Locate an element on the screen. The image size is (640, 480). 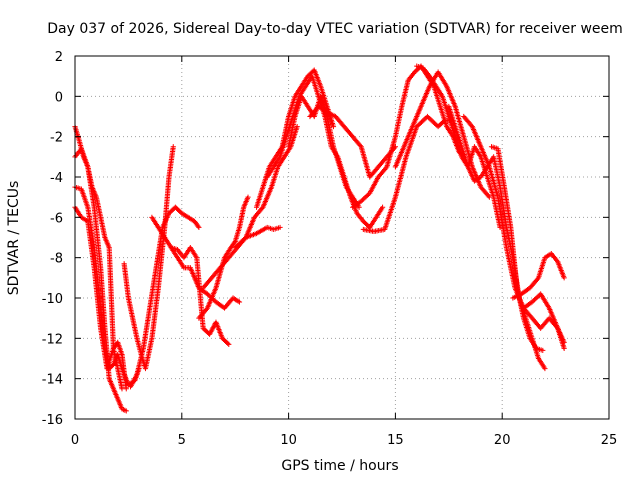
series-sat-i is located at coordinates (223, 257).